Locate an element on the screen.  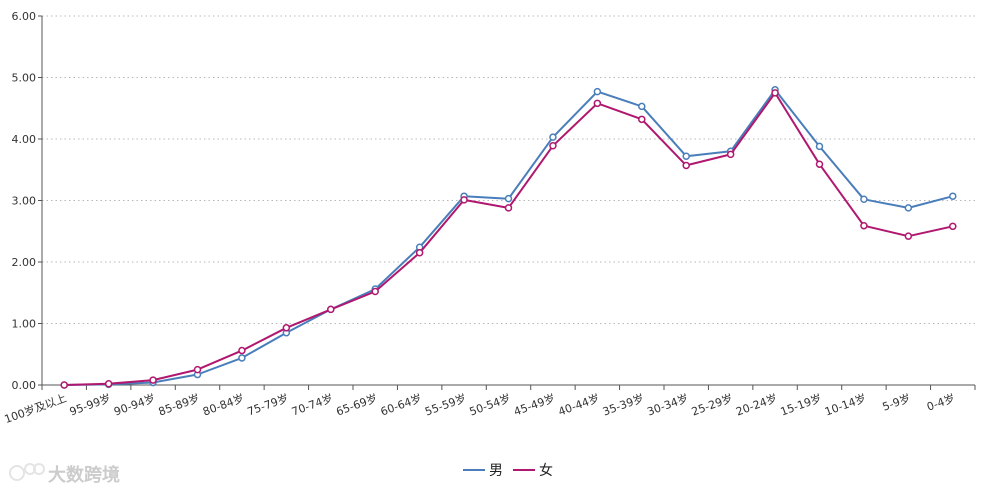
watermark-logo-icon is located at coordinates (27, 472).